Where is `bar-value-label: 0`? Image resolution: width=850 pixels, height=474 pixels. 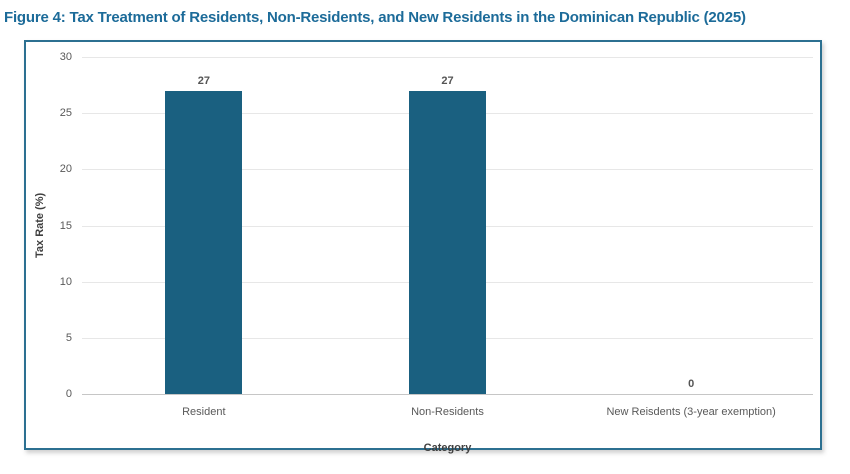
bar-value-label: 0 is located at coordinates (691, 384).